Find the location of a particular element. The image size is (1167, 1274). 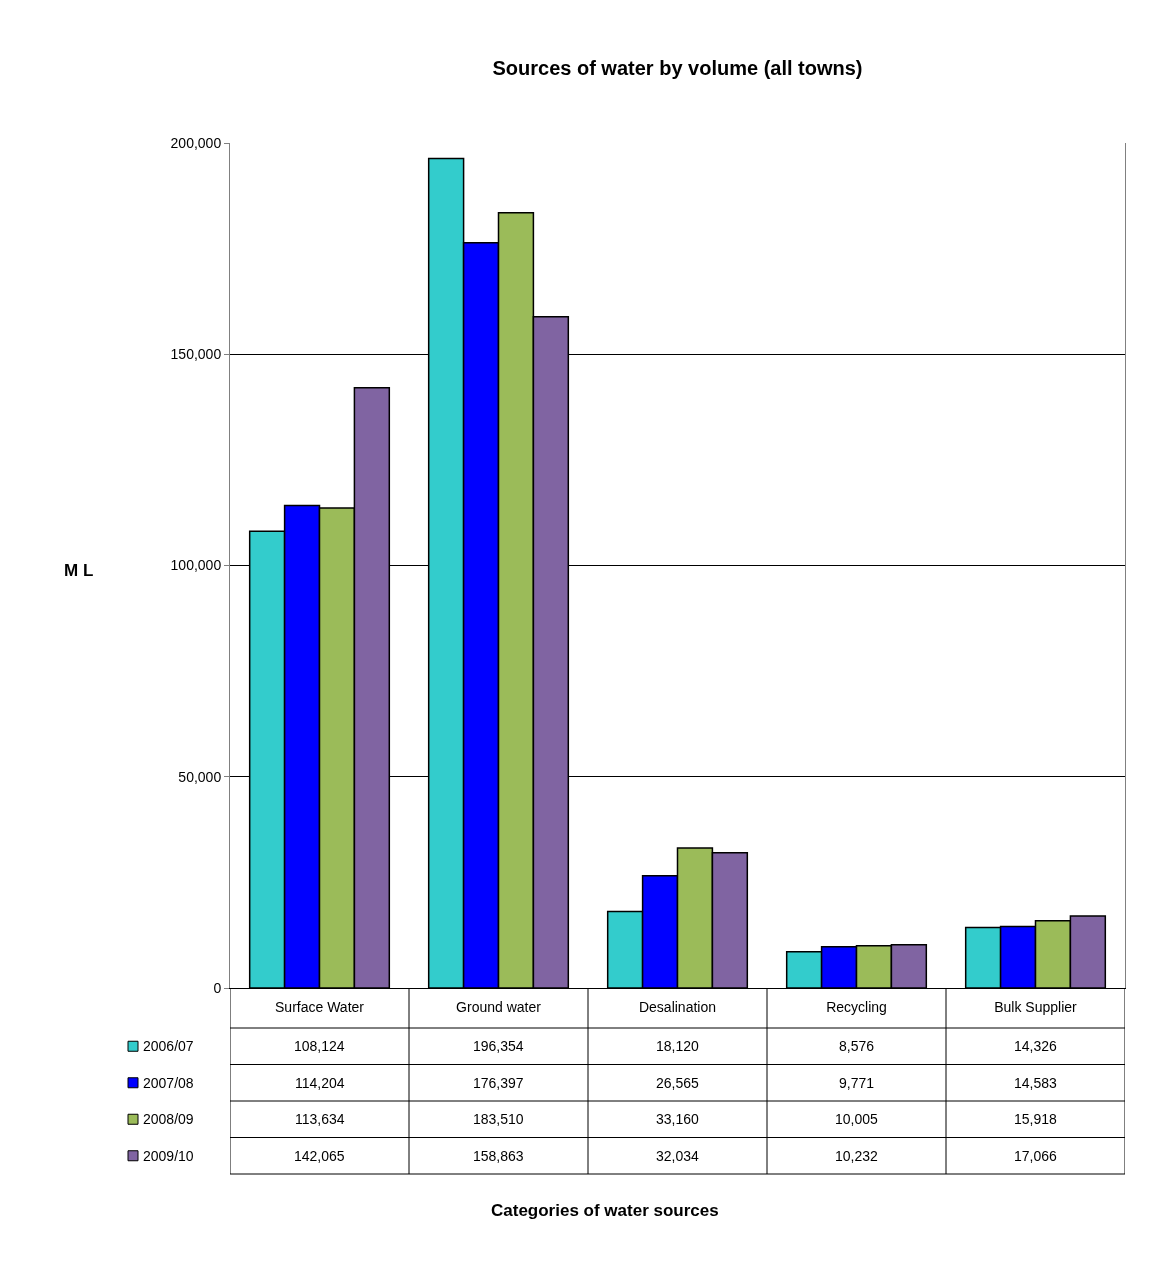

data-label: 142,065 is located at coordinates (319, 1156).